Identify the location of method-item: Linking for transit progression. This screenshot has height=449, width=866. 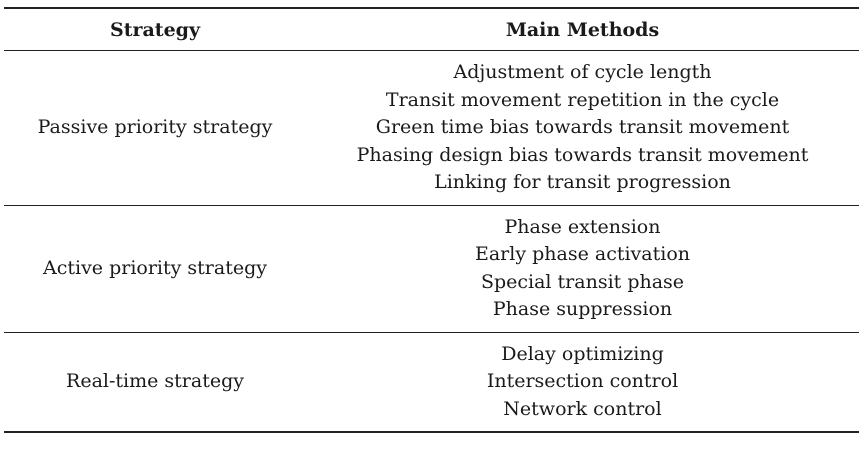
(582, 182).